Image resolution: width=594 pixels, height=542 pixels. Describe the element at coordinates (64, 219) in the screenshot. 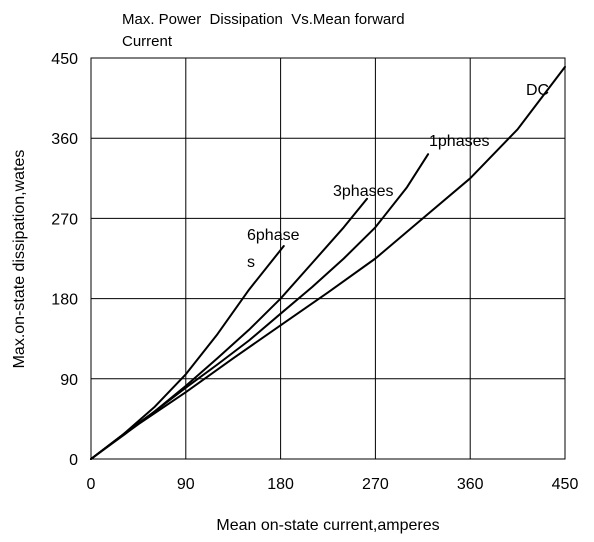

I see `y-tick-label-3: 270` at that location.